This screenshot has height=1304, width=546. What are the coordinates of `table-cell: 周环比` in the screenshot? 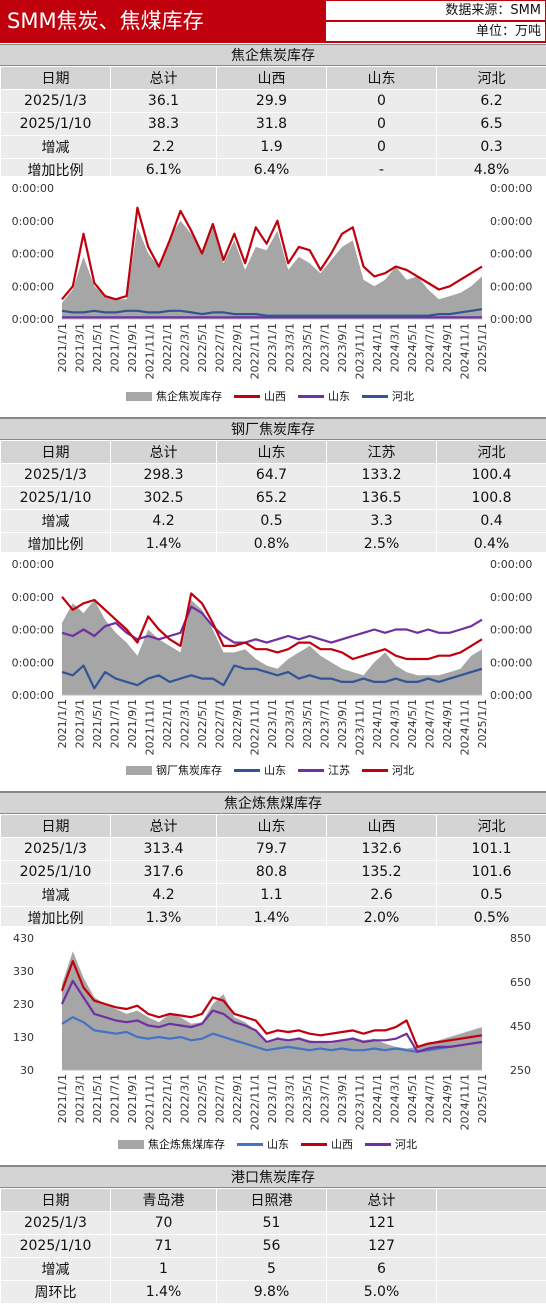 It's located at (56, 1292).